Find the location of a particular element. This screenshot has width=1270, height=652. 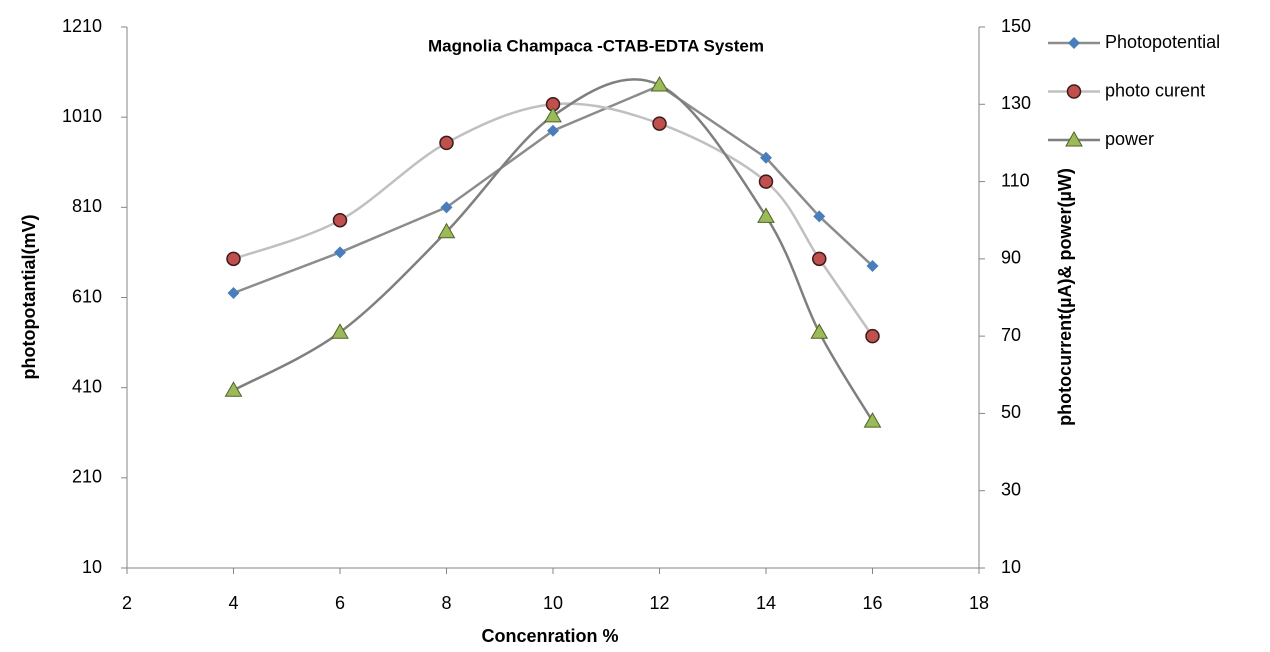

x-tick-label: 6 is located at coordinates (340, 603).